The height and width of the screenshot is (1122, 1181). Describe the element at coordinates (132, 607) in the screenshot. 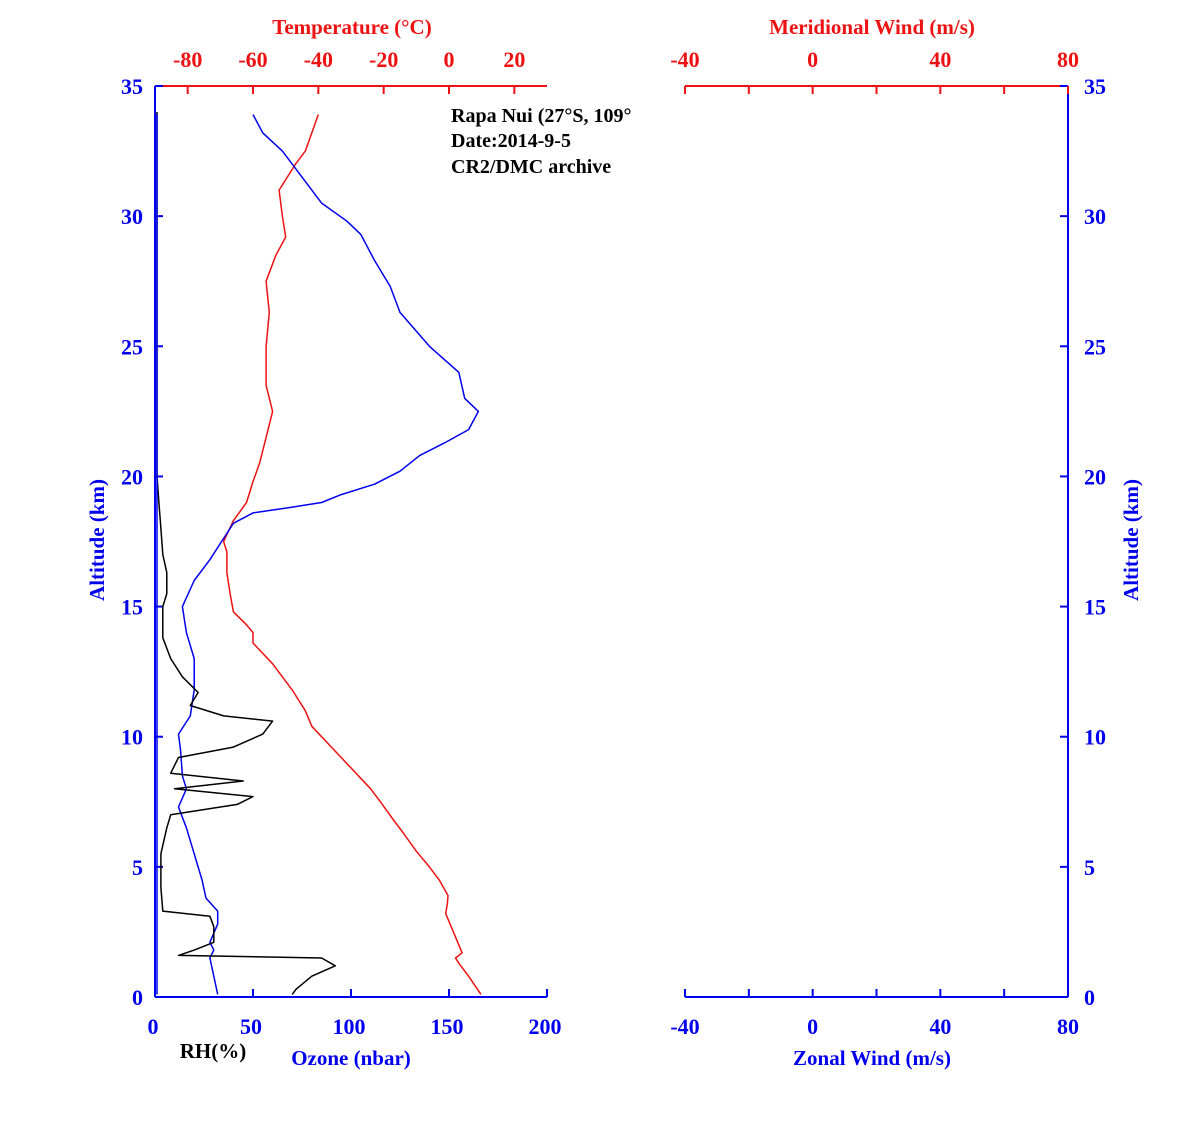

I see `left-altitude-tick-label: 15` at that location.